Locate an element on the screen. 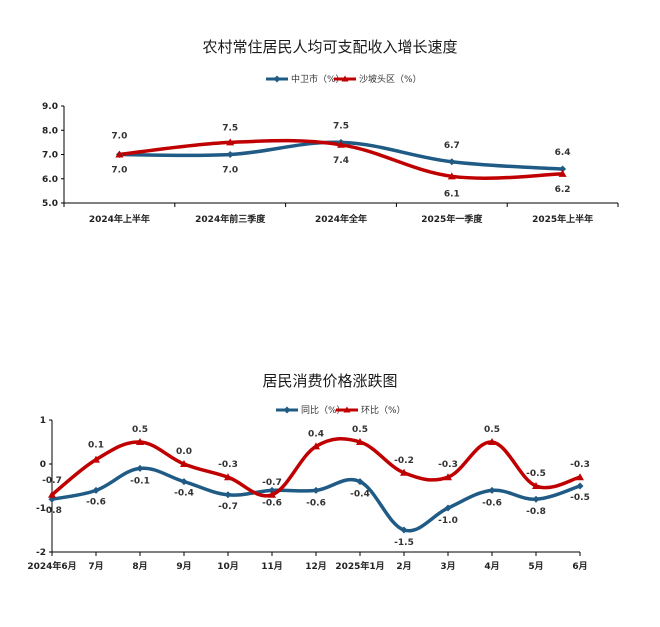 The width and height of the screenshot is (660, 627). y-tick-label: 8.0 is located at coordinates (50, 131).